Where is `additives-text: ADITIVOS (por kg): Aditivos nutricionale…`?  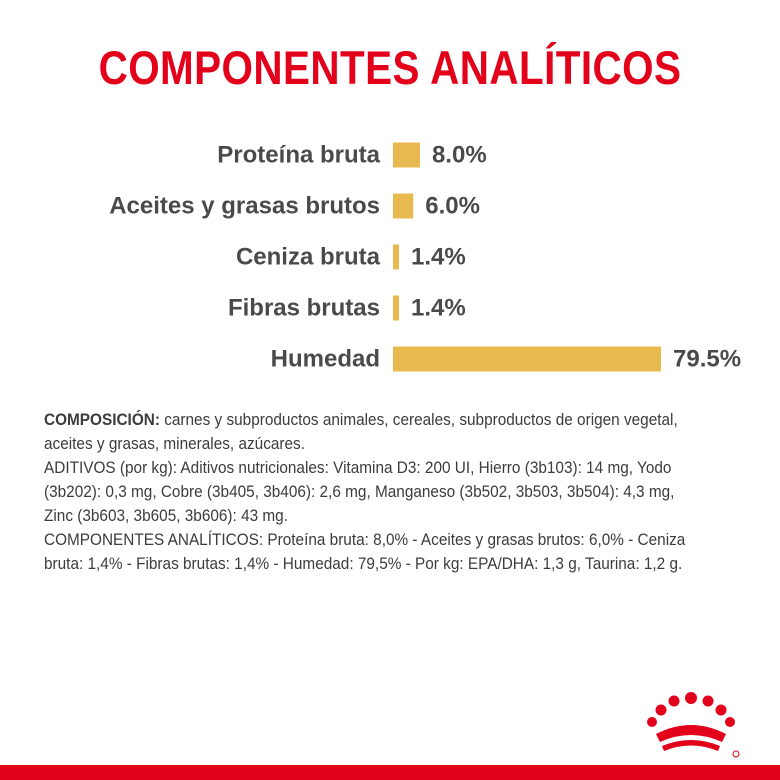
additives-text: ADITIVOS (por kg): Aditivos nutricionale… is located at coordinates (359, 492).